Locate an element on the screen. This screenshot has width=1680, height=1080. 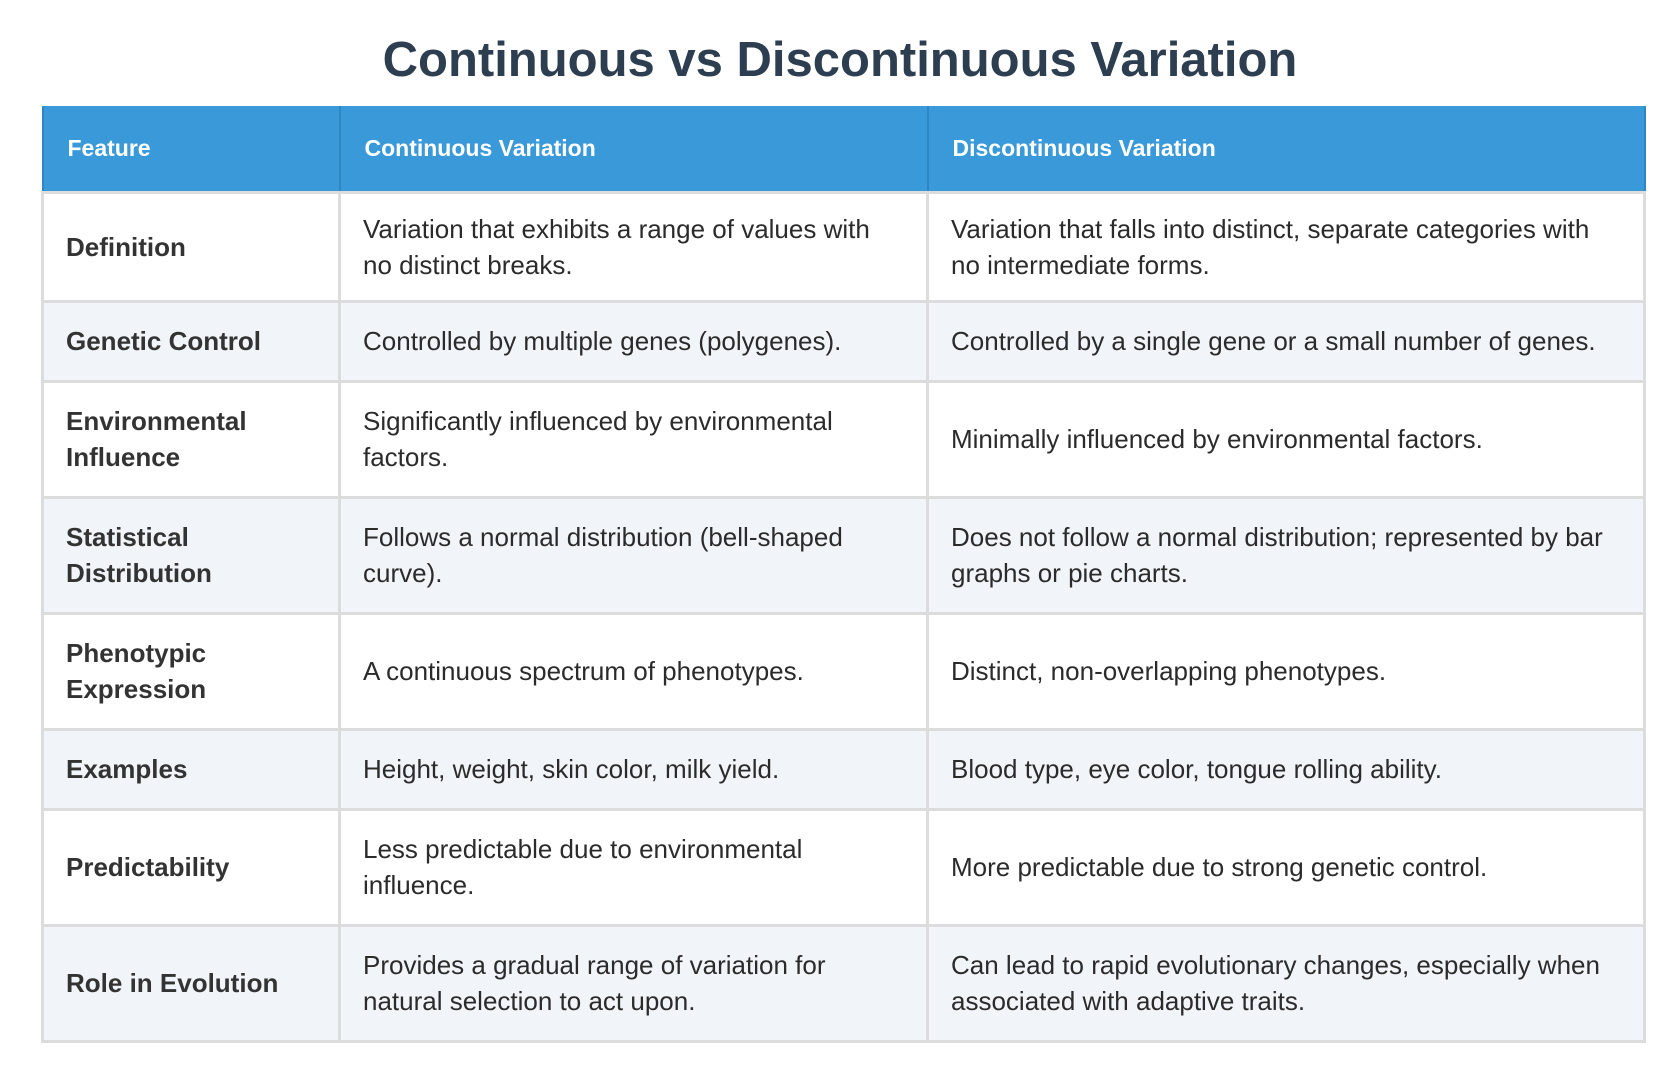
row-feature-cell: Predictability is located at coordinates (191, 867).